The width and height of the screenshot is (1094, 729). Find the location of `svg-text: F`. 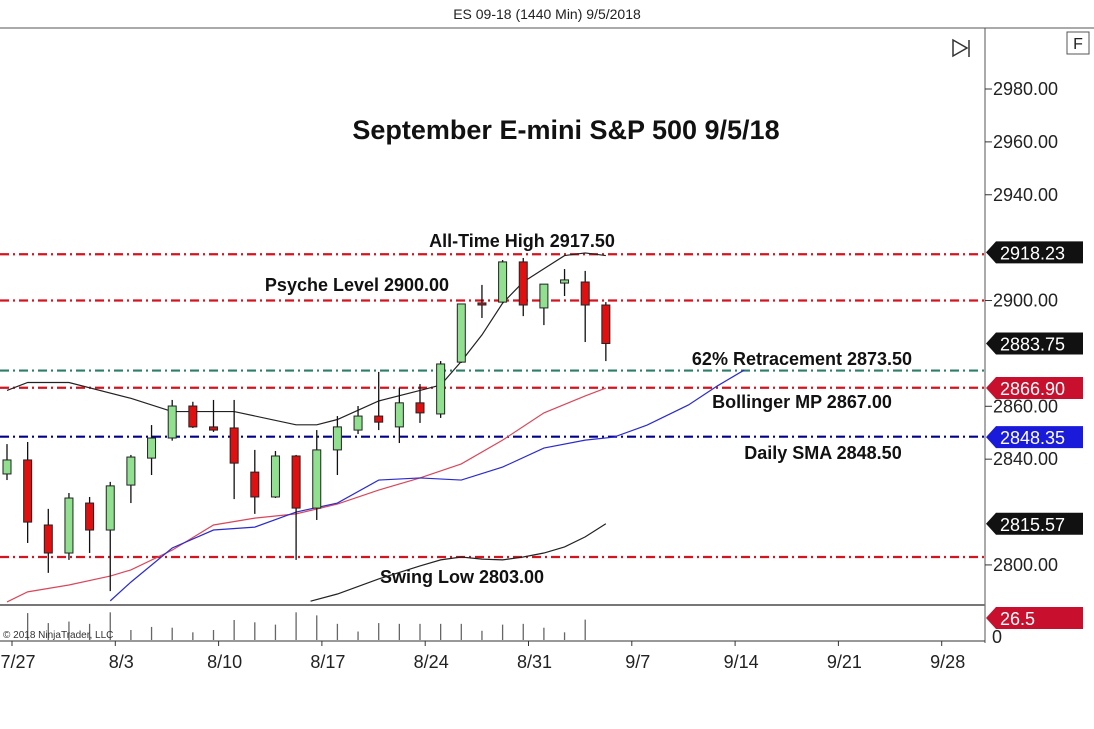

svg-text: F is located at coordinates (1078, 44).